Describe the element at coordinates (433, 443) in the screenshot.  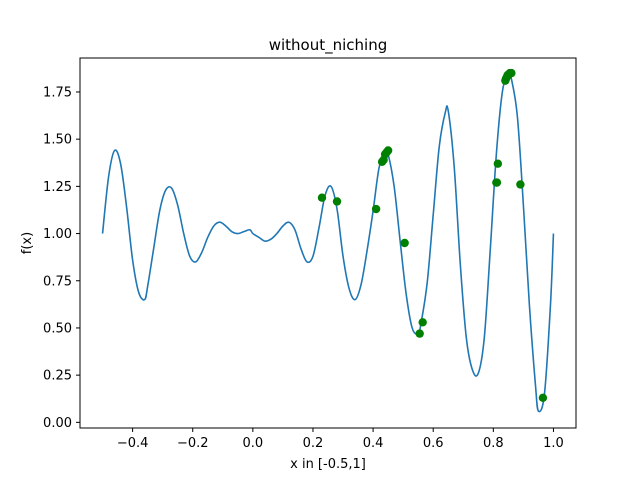
I see `x-tick-label: 0.6` at that location.